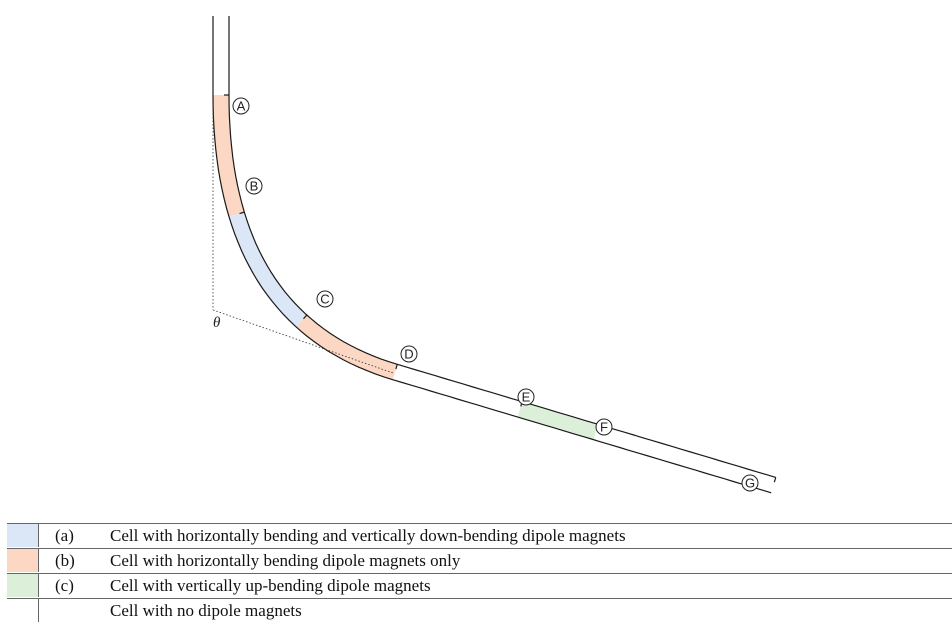 Image resolution: width=952 pixels, height=627 pixels. What do you see at coordinates (268, 269) in the screenshot?
I see `cell-a-segment-bc` at bounding box center [268, 269].